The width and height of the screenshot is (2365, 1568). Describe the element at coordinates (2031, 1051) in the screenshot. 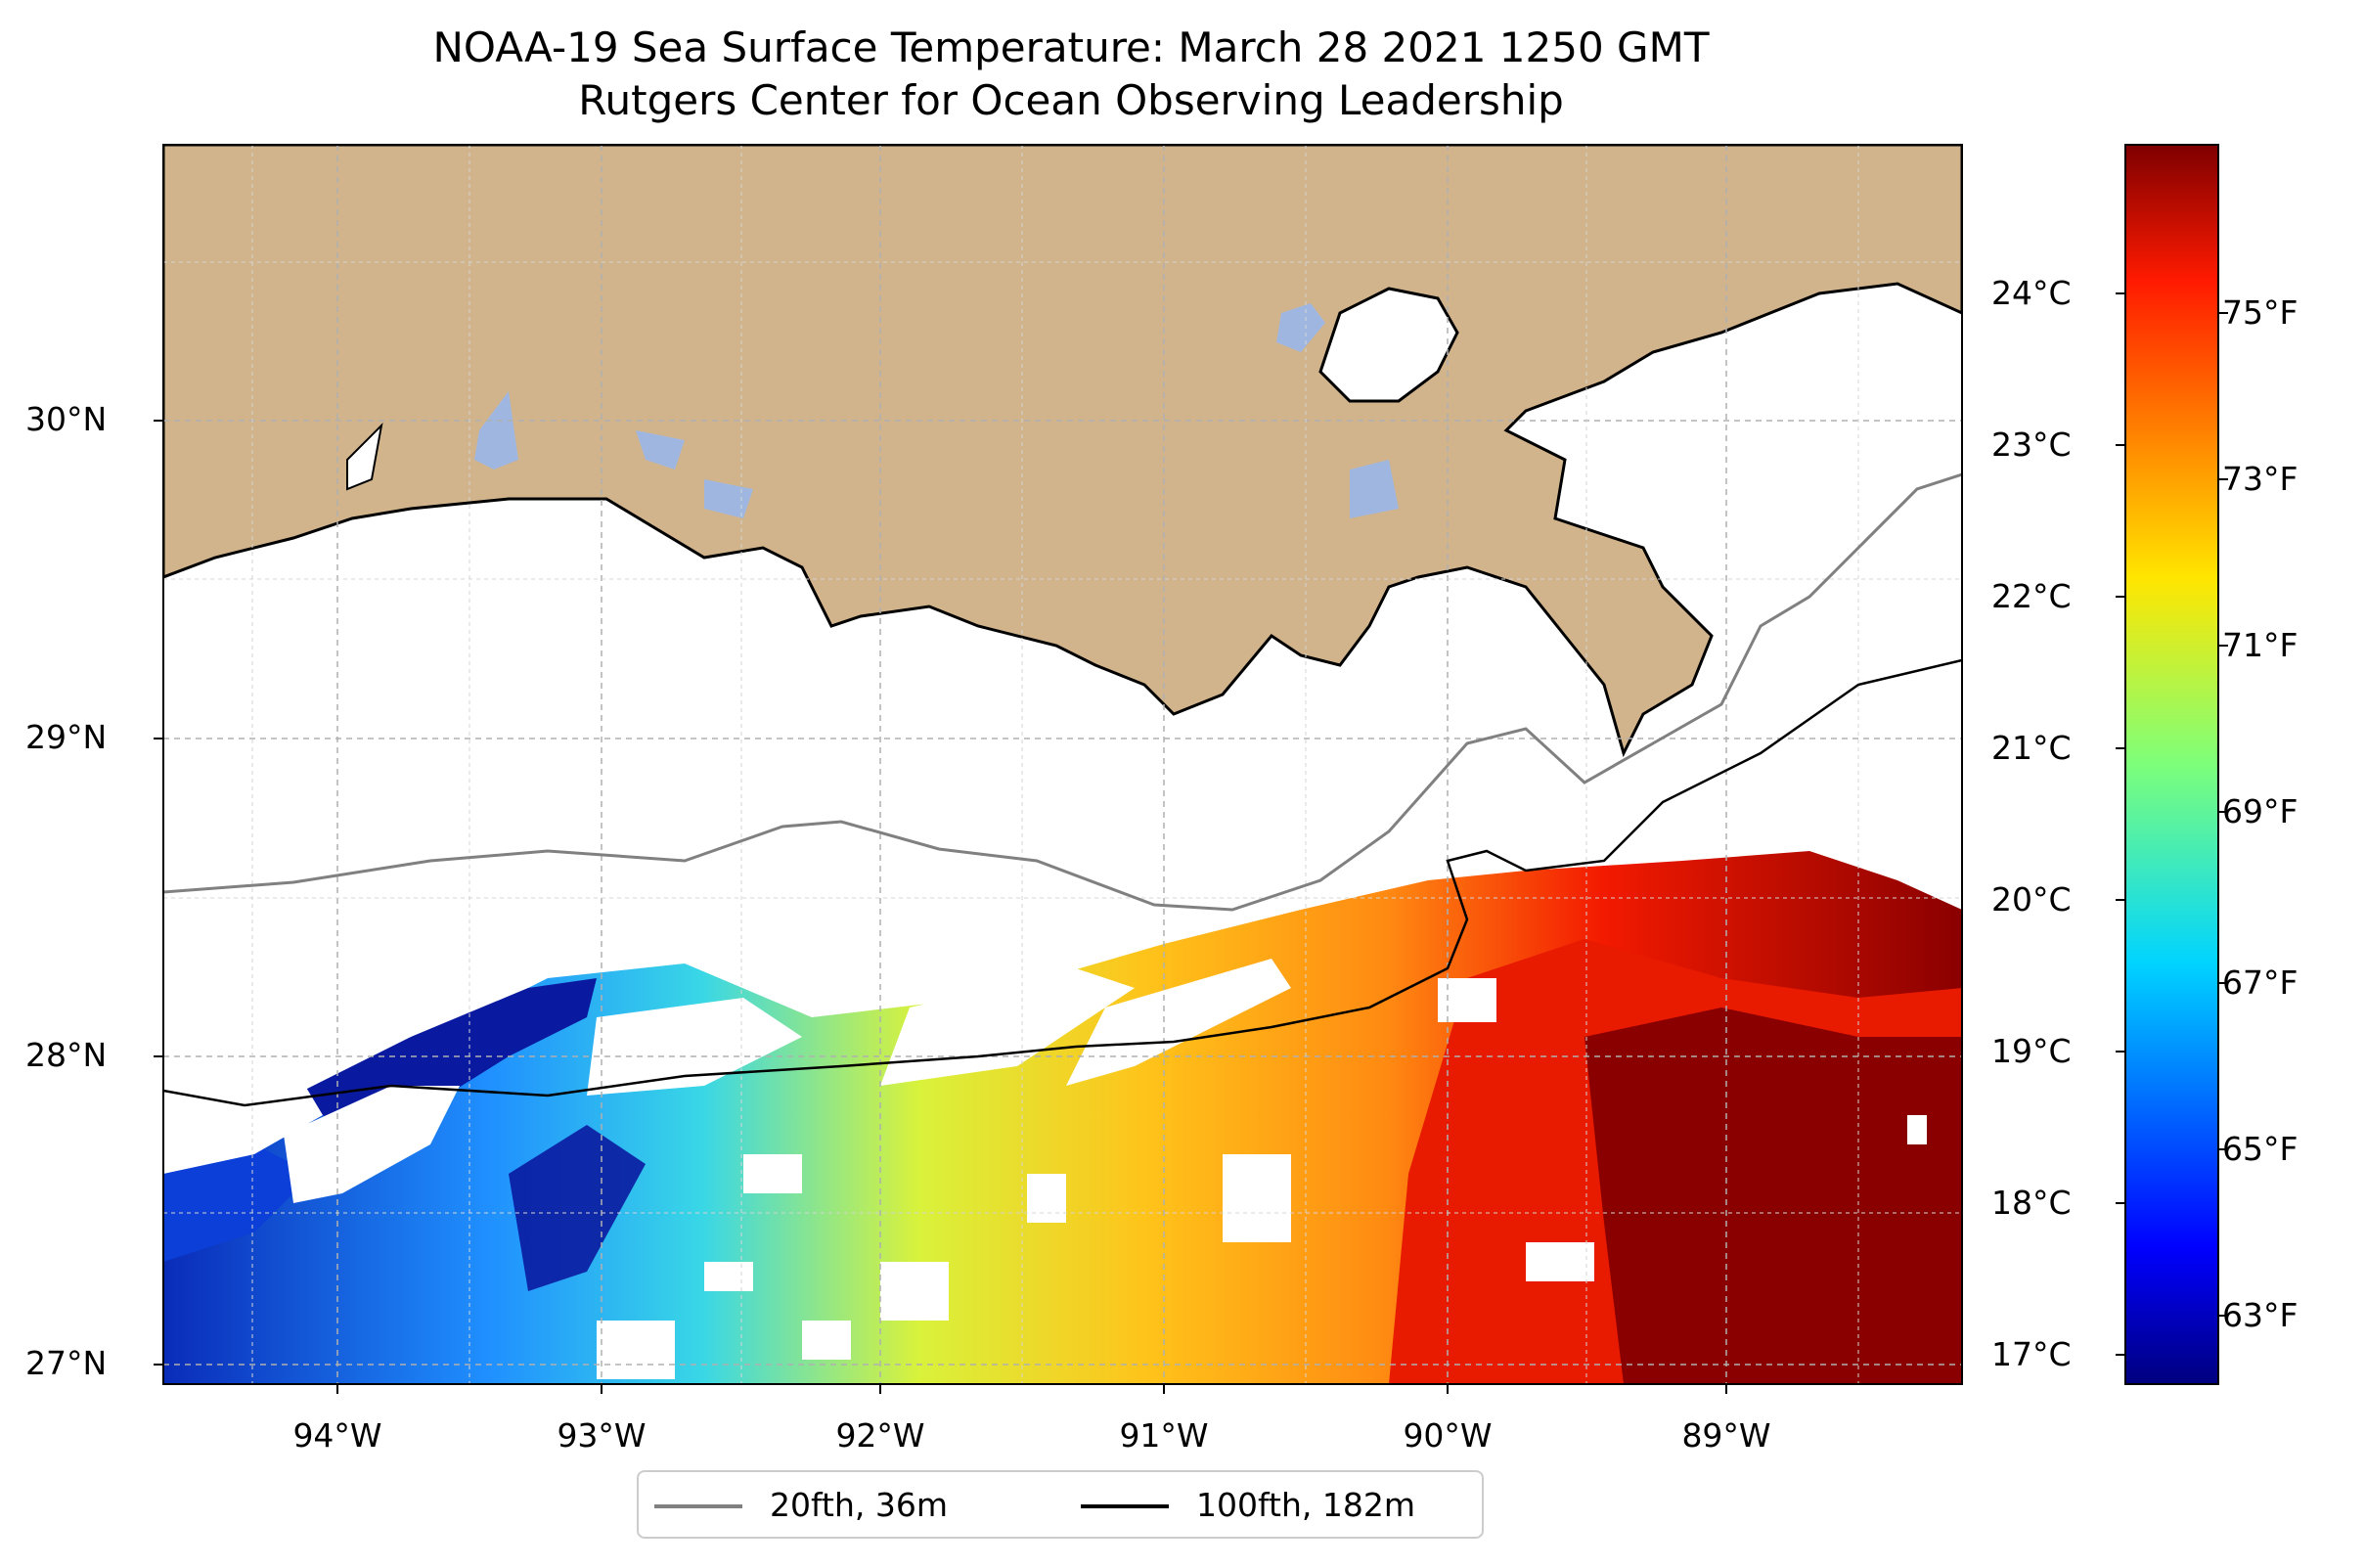

I see `colorbar-celsius-label: 19°C` at that location.